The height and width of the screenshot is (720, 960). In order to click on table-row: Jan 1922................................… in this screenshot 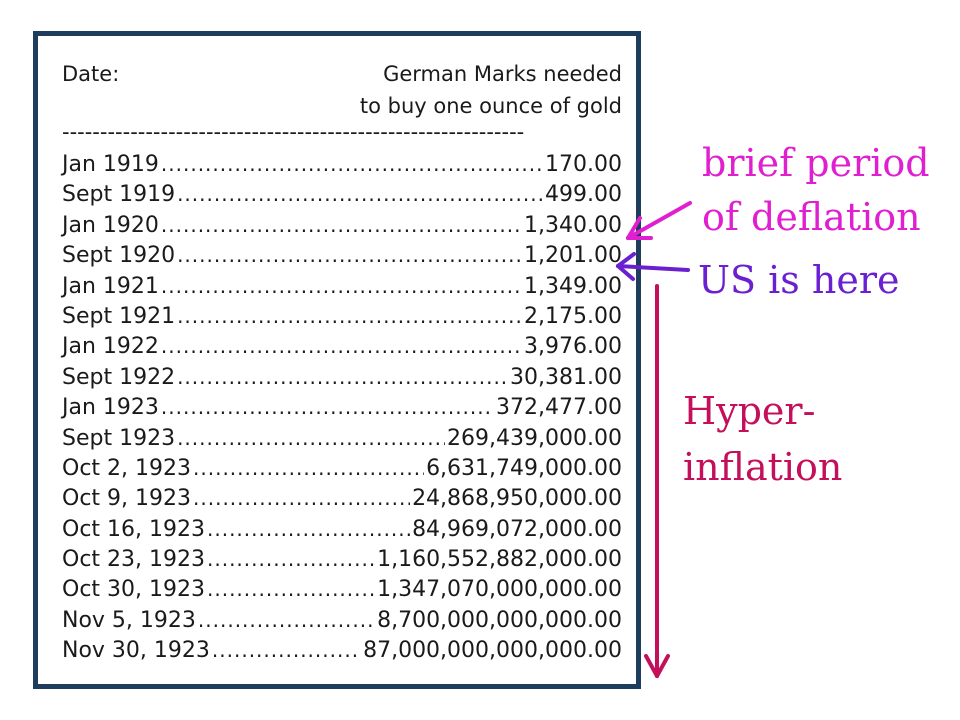, I will do `click(342, 349)`.